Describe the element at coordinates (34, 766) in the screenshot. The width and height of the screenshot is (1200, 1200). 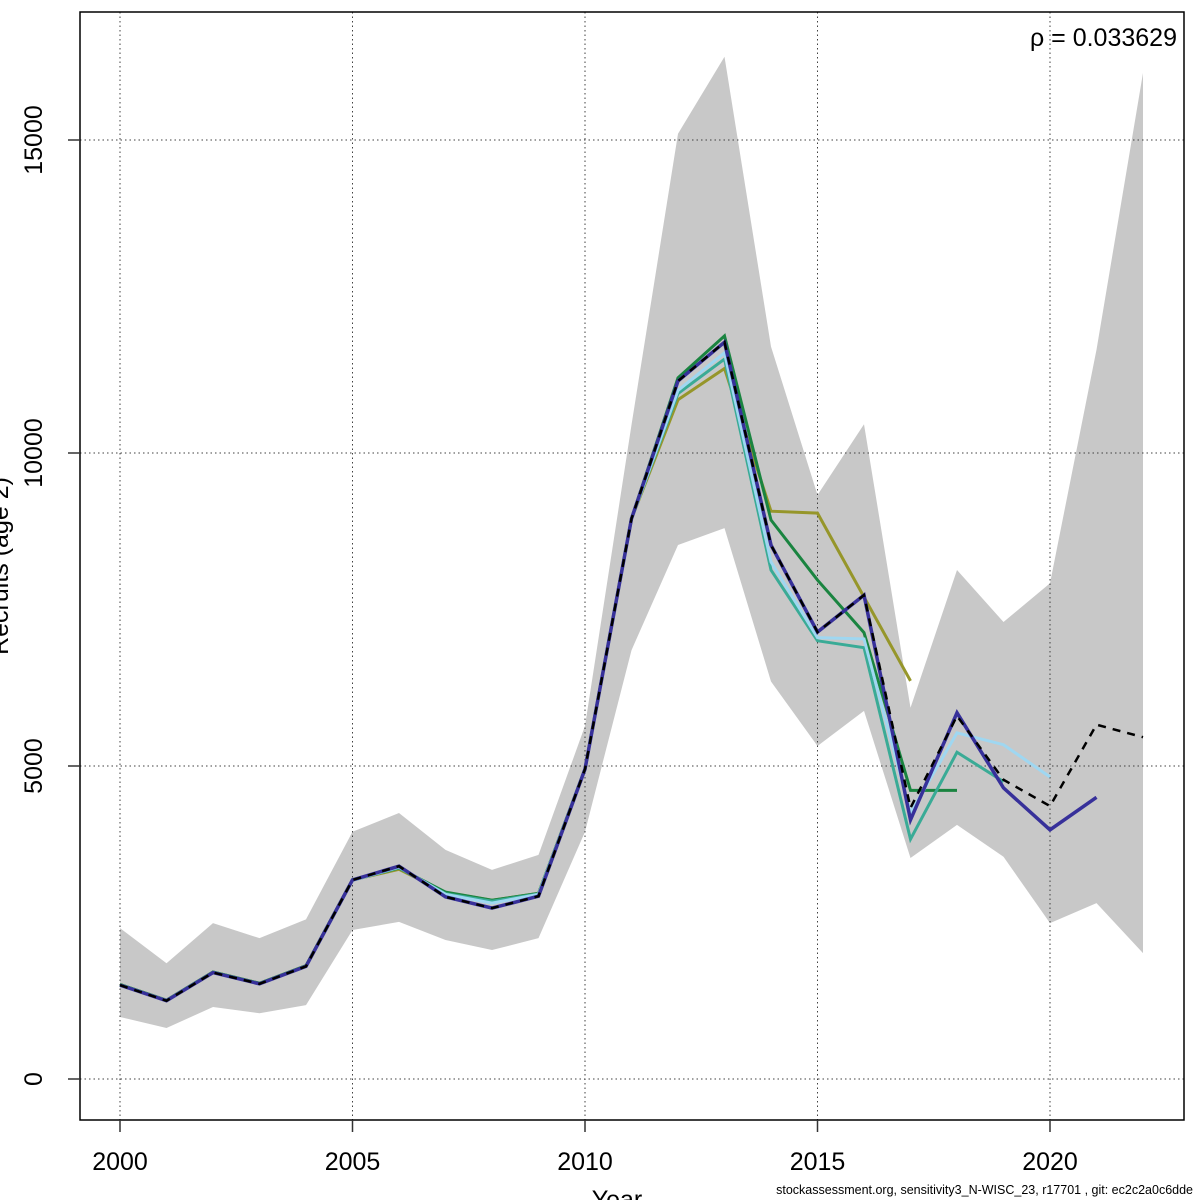
I see `y-tick-label: 5000` at that location.